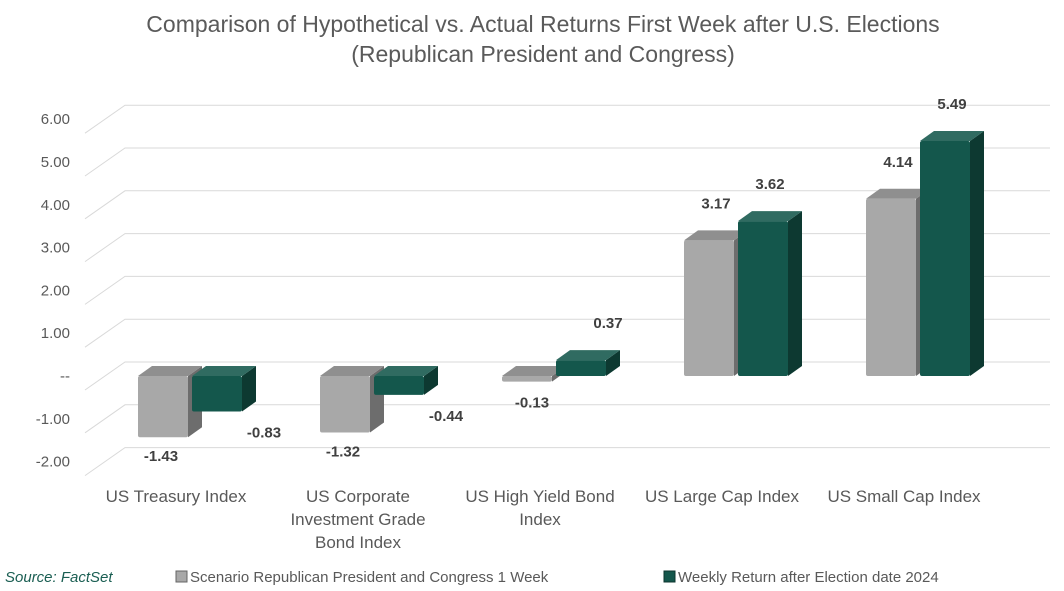  I want to click on data-label: 0.37, so click(607, 323).